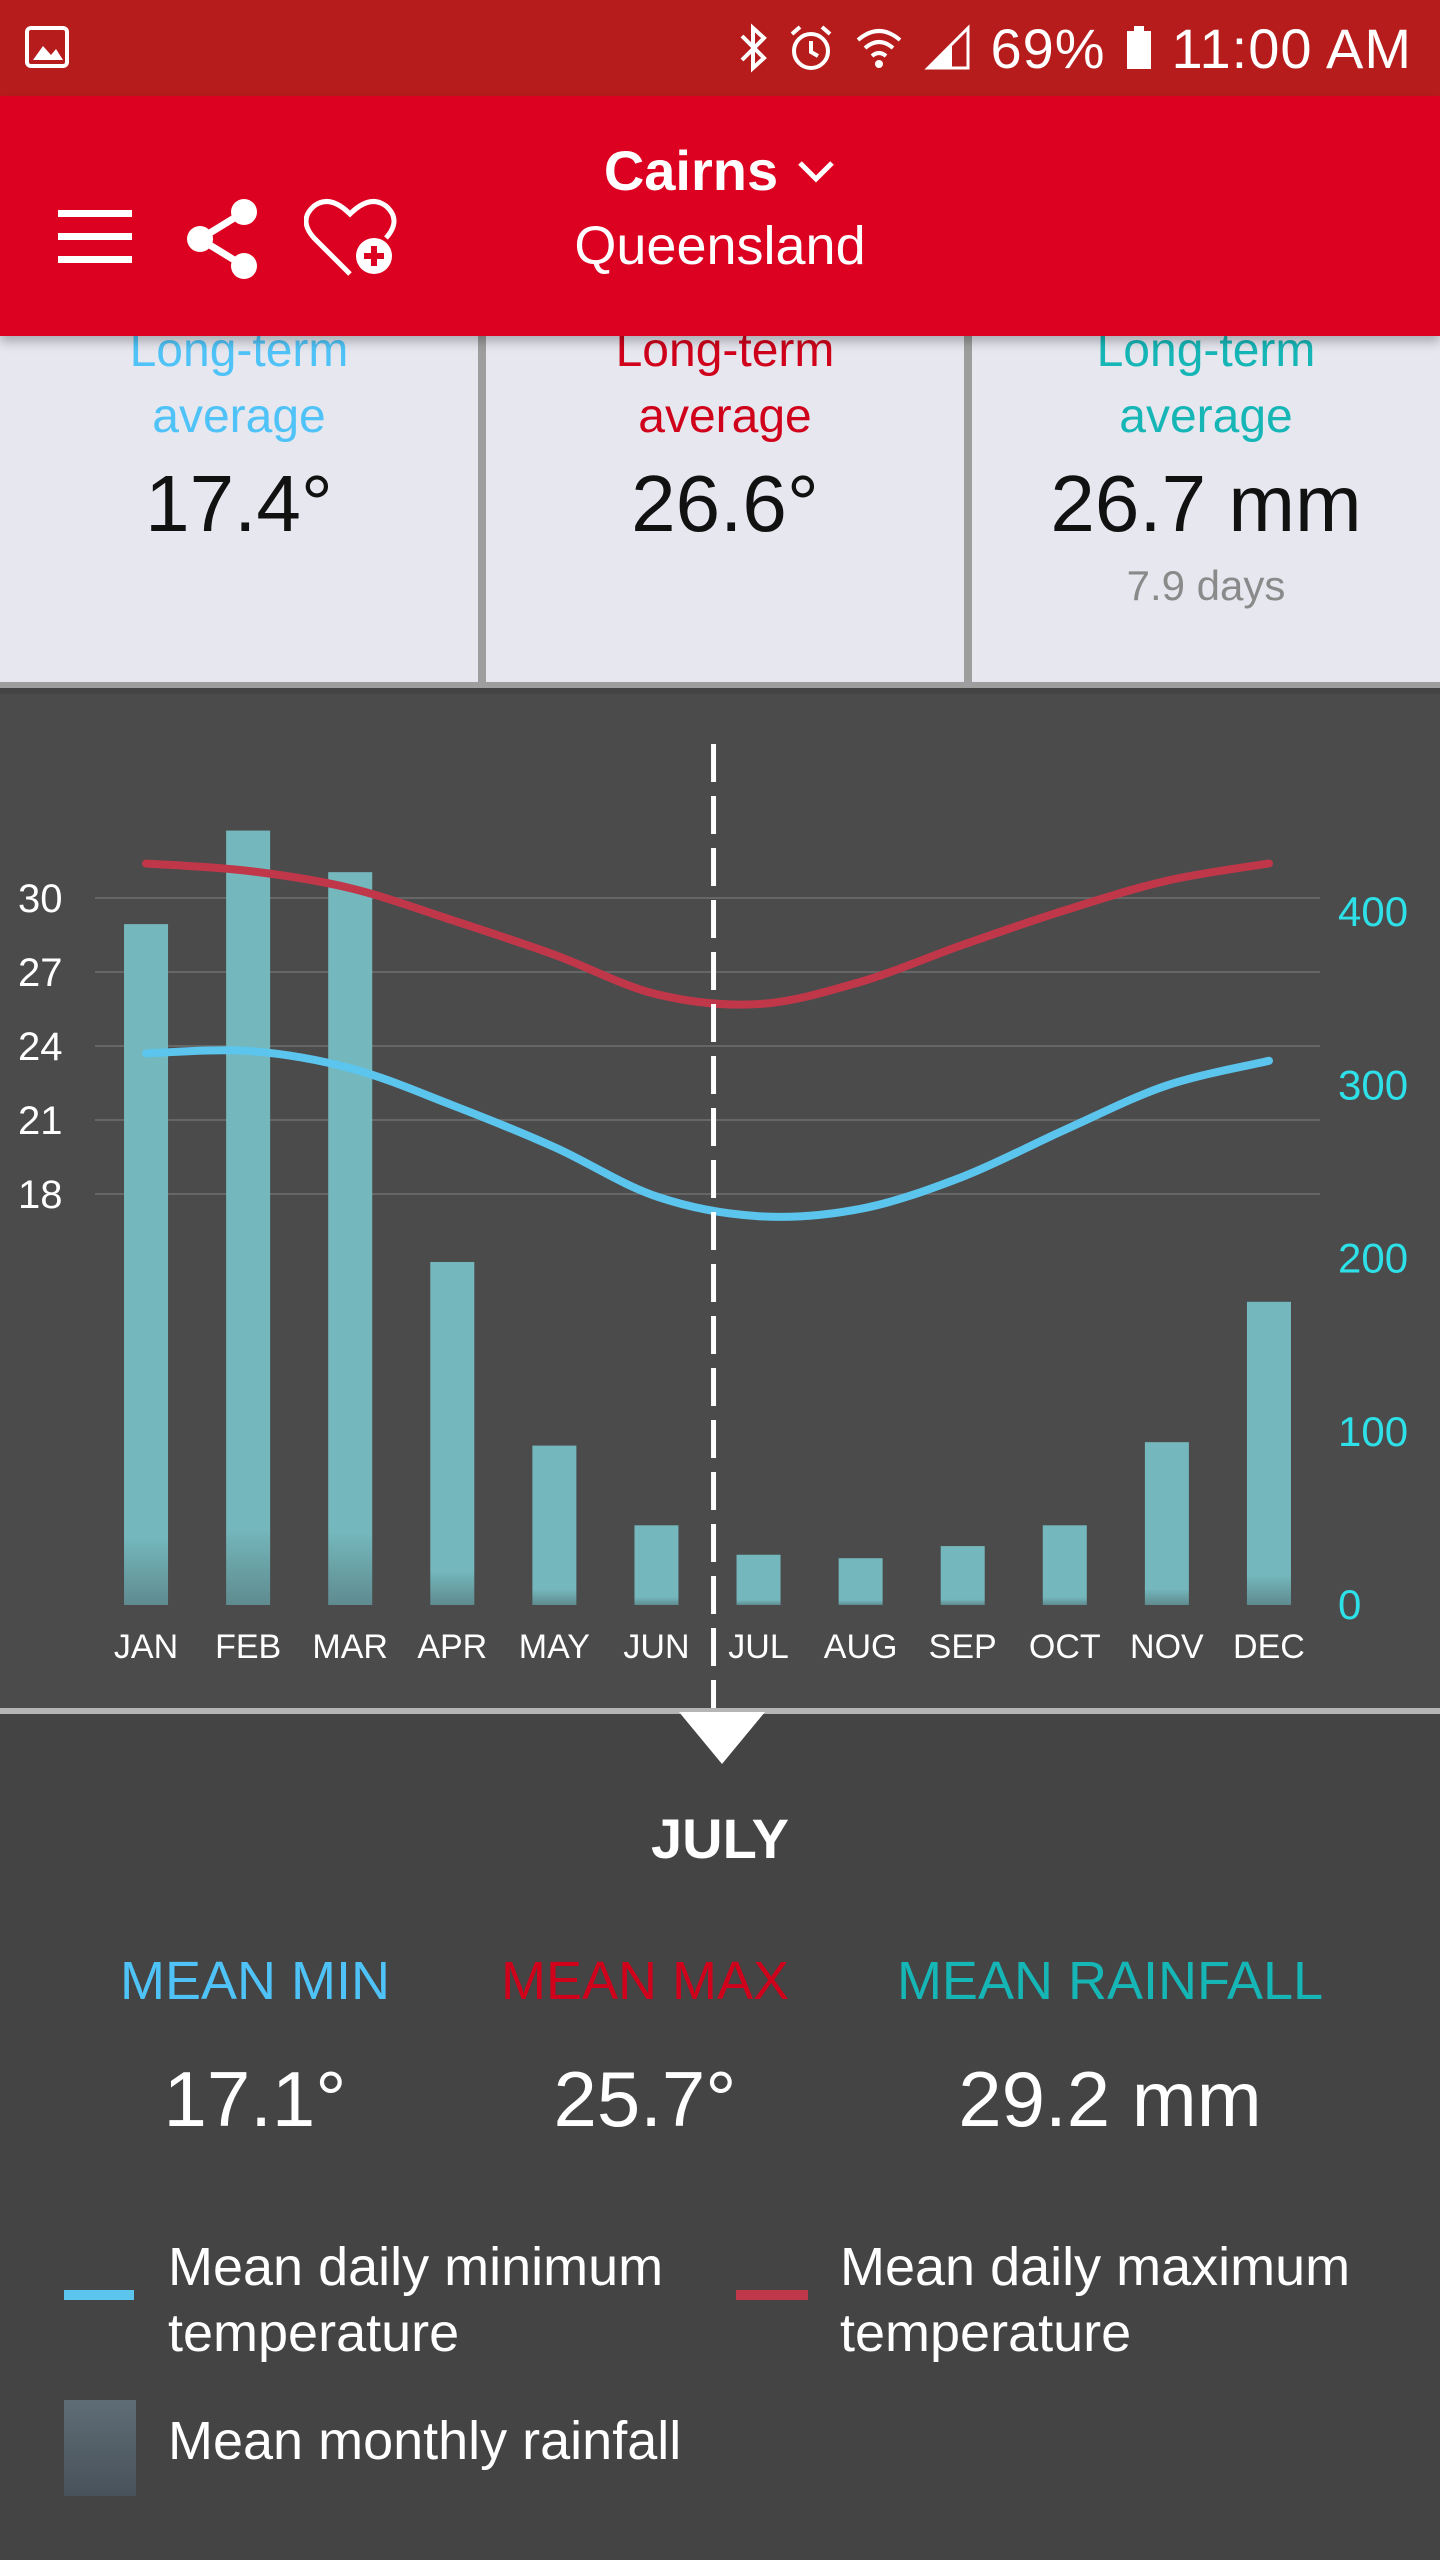 Image resolution: width=1440 pixels, height=2560 pixels. What do you see at coordinates (816, 171) in the screenshot?
I see `chevron-down-icon` at bounding box center [816, 171].